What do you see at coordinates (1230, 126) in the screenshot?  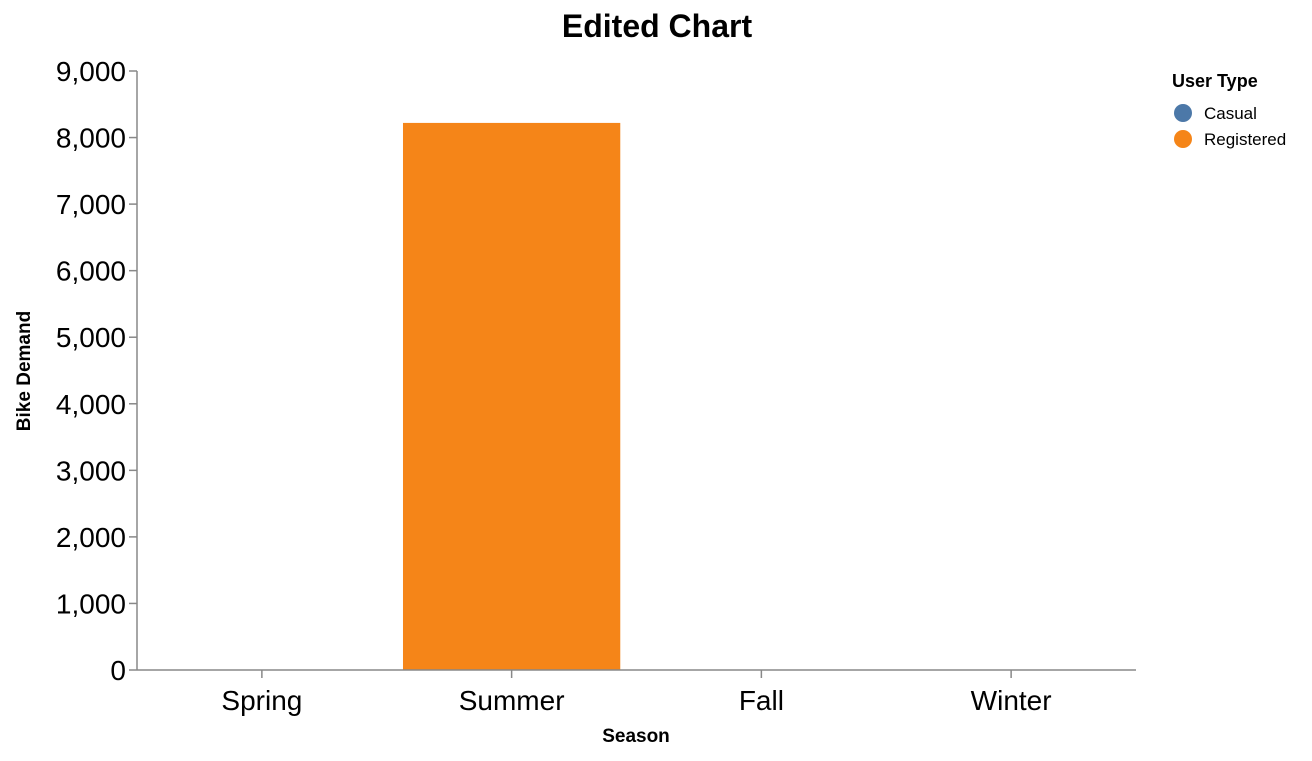 I see `legend-entries: Casual Registered` at bounding box center [1230, 126].